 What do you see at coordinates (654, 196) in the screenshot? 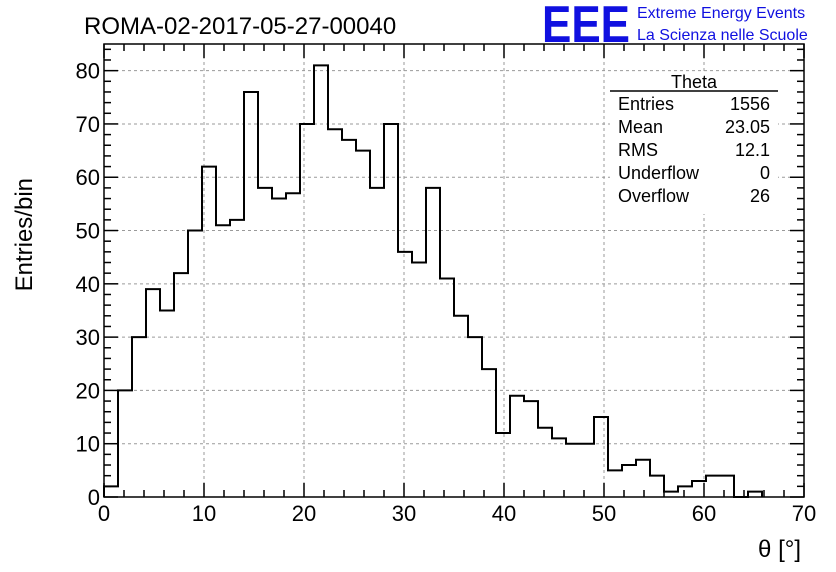
I see `stats-label: Overflow` at bounding box center [654, 196].